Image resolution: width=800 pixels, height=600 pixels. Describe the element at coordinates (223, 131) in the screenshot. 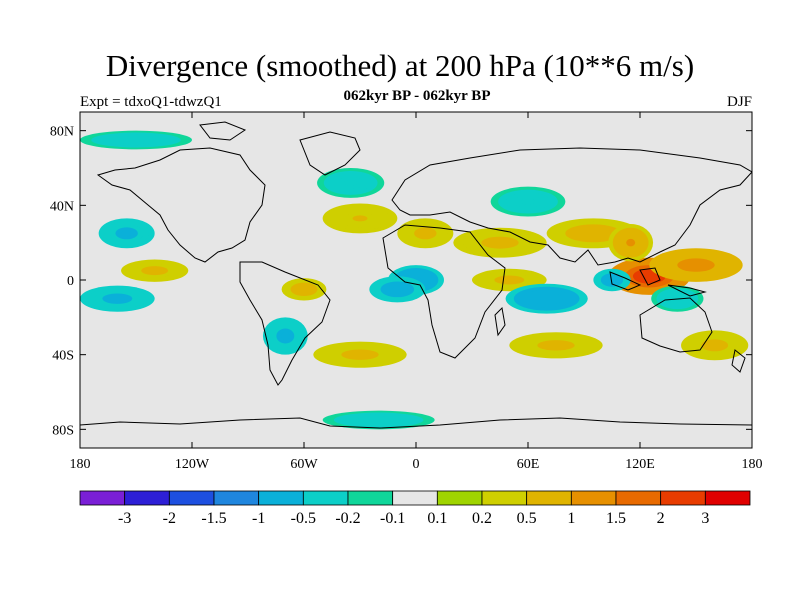

I see `arctic-island-coast` at that location.